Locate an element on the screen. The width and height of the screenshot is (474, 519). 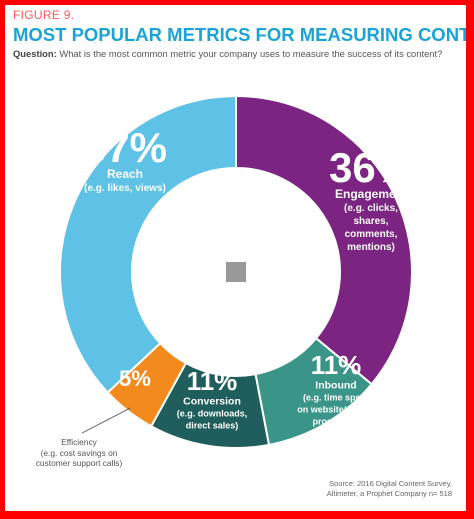
source-line-2: Altimeter, a Prophet Company n= 518 is located at coordinates (389, 493).